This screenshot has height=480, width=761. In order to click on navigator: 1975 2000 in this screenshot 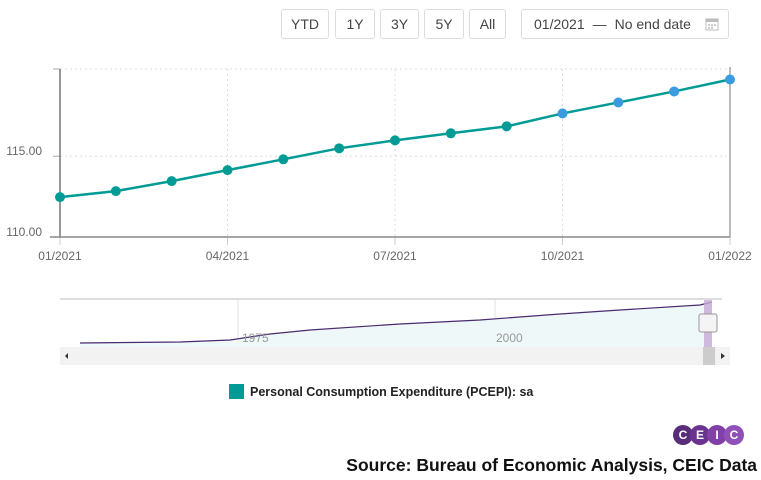, I will do `click(395, 331)`.